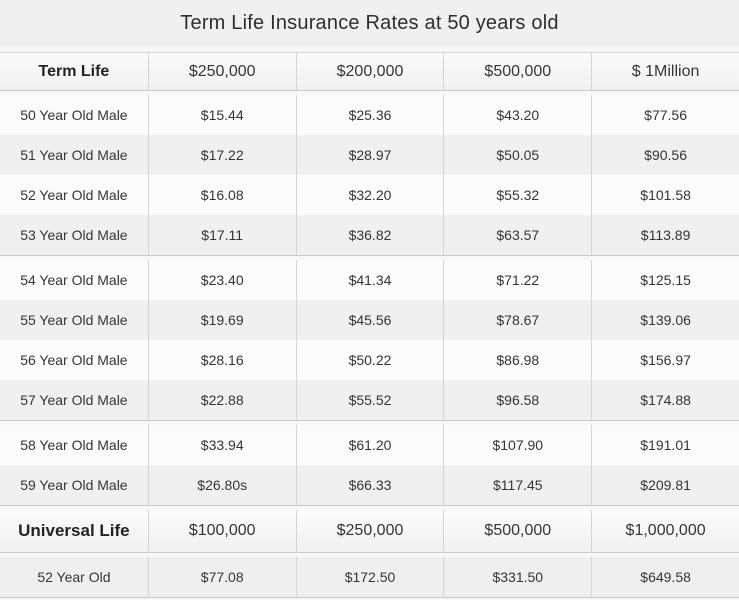  I want to click on rate-cell: $17.22, so click(221, 155).